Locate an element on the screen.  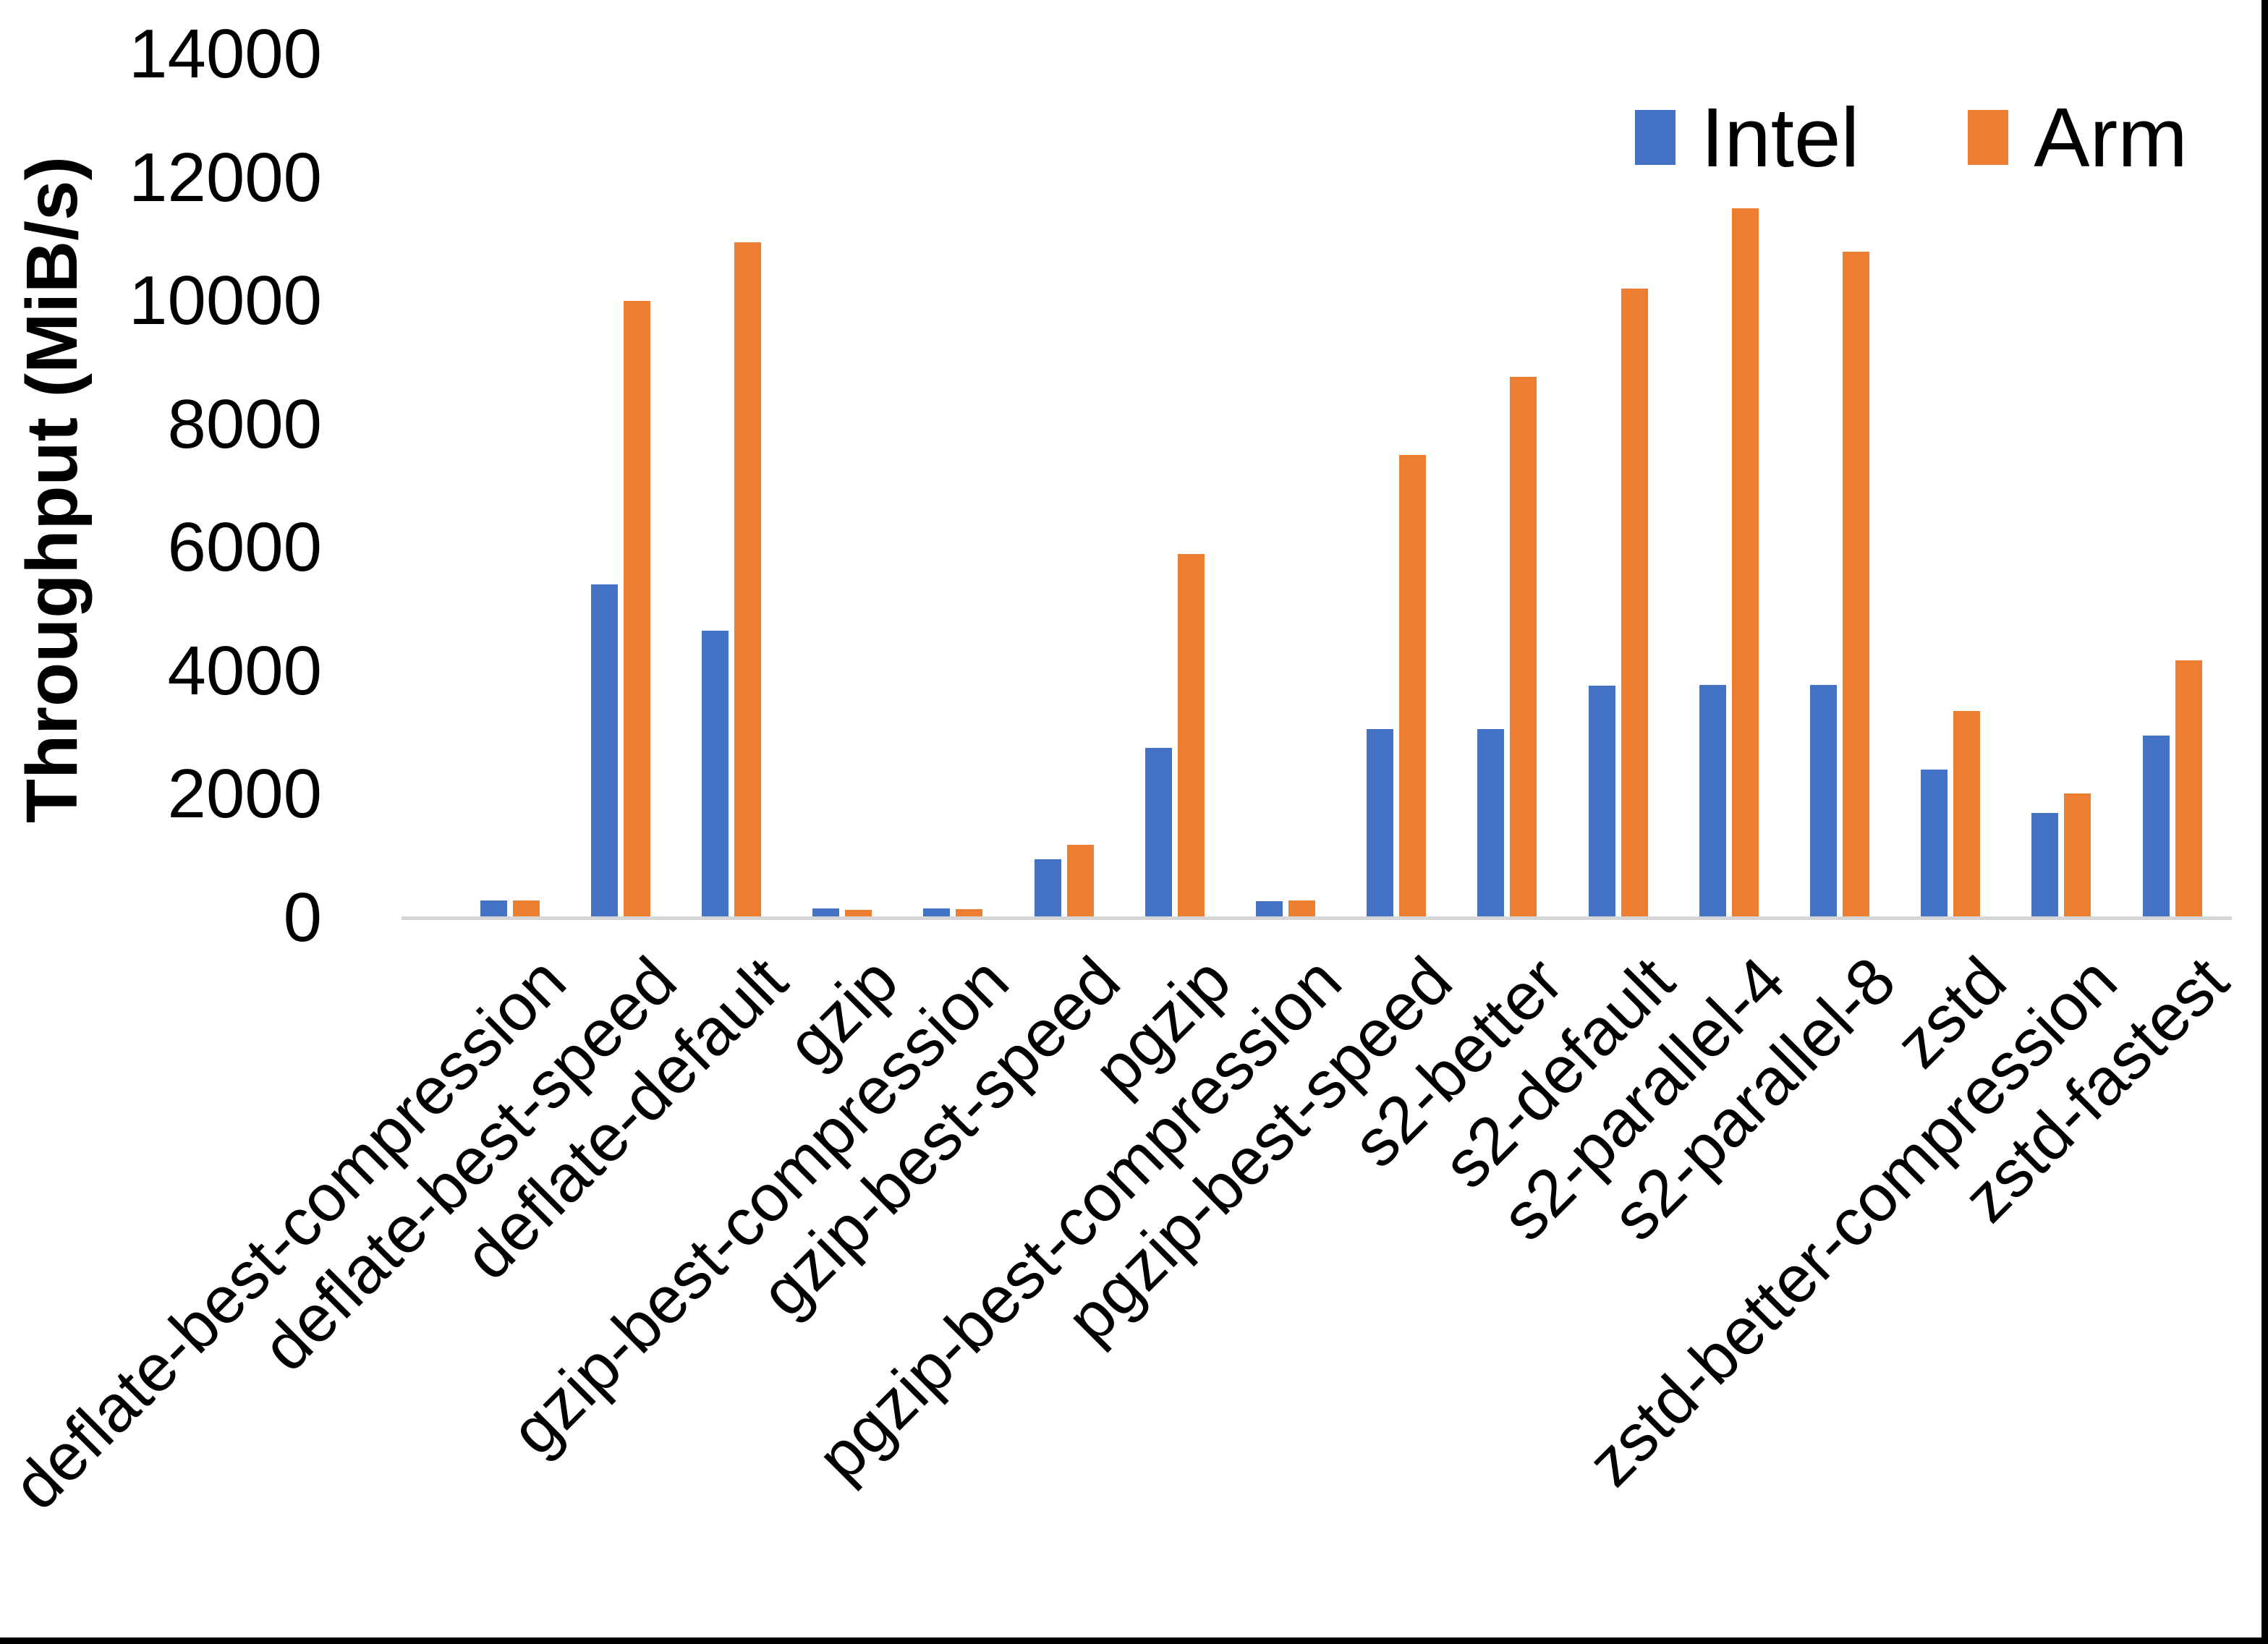
y-tick-label: 14000 is located at coordinates (225, 54).